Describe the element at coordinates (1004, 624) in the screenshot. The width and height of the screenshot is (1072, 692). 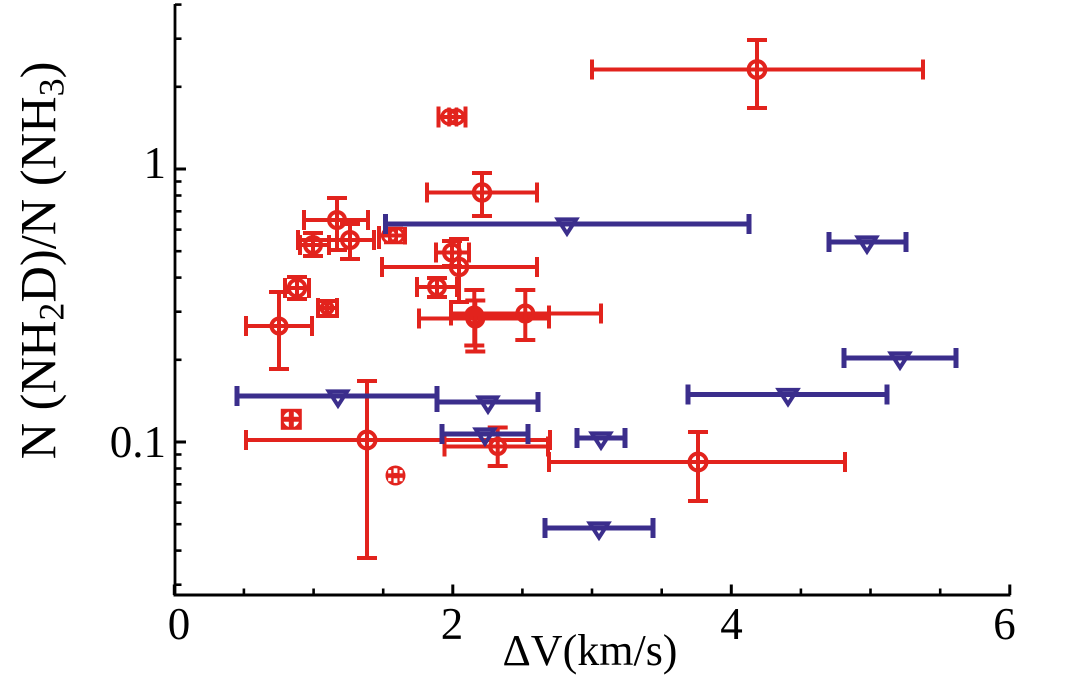
I see `svg-text: 6` at that location.